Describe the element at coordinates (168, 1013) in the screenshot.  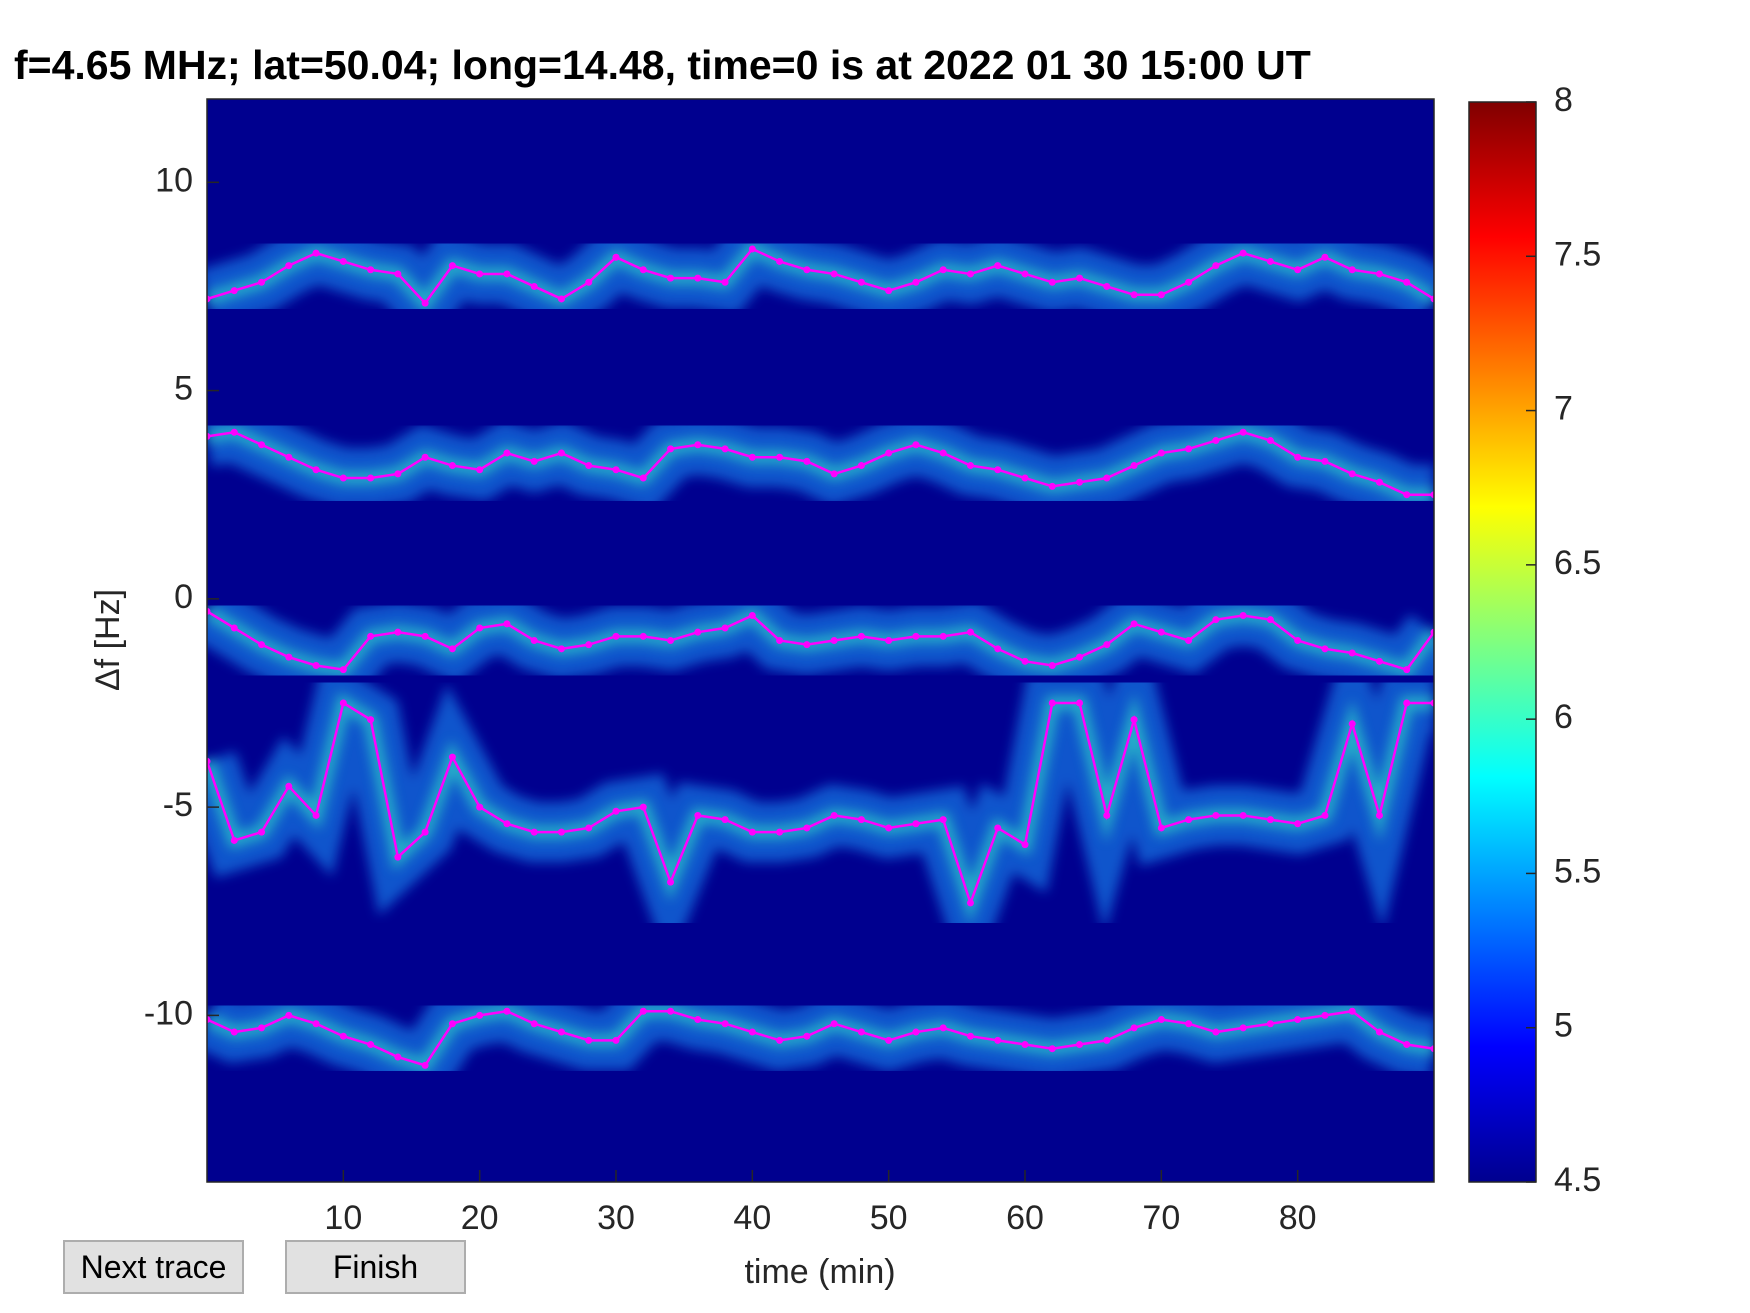
I see `y-tick-label: -10` at that location.